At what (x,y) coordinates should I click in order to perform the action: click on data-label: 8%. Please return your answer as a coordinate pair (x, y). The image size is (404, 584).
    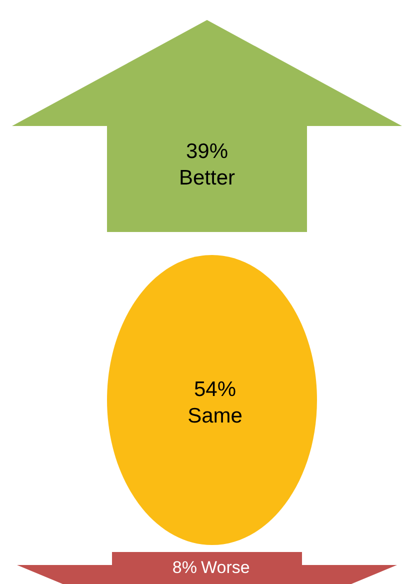
    Looking at the image, I should click on (184, 567).